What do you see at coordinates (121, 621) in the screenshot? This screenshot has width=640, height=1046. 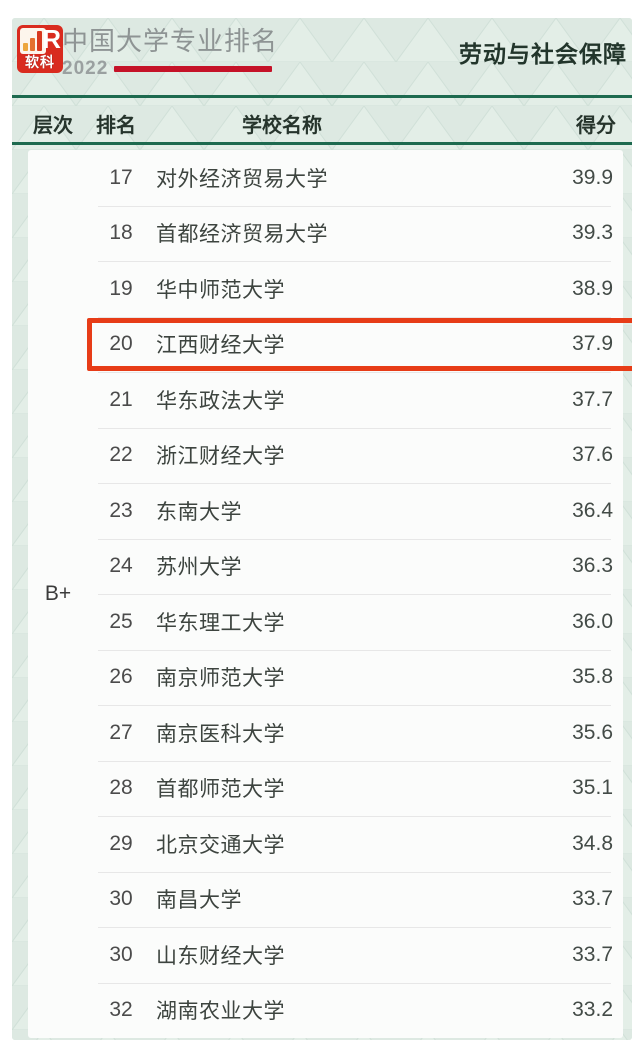 I see `rank-cell: 25` at bounding box center [121, 621].